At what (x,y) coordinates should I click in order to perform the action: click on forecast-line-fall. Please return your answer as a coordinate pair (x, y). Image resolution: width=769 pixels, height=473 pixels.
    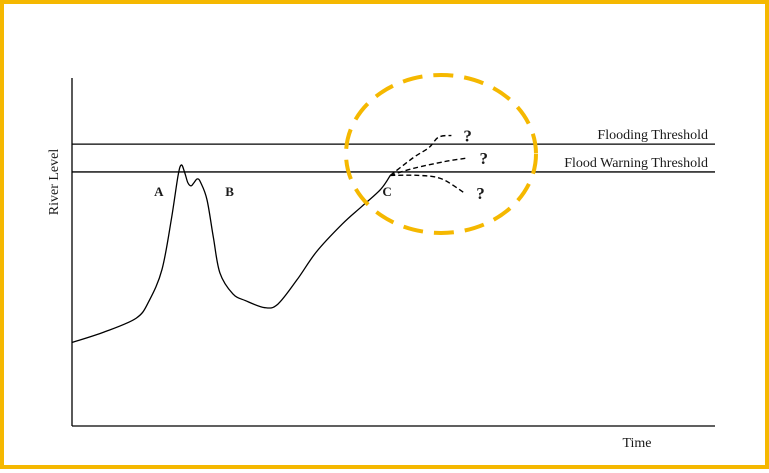
    Looking at the image, I should click on (427, 184).